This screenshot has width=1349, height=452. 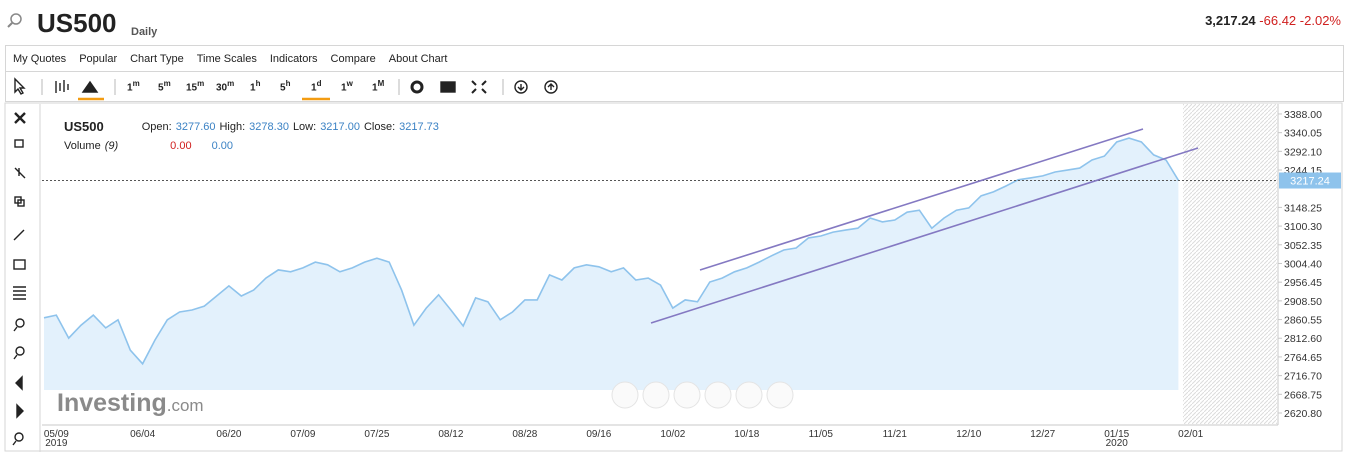 I want to click on interval-button: 1h, so click(x=255, y=86).